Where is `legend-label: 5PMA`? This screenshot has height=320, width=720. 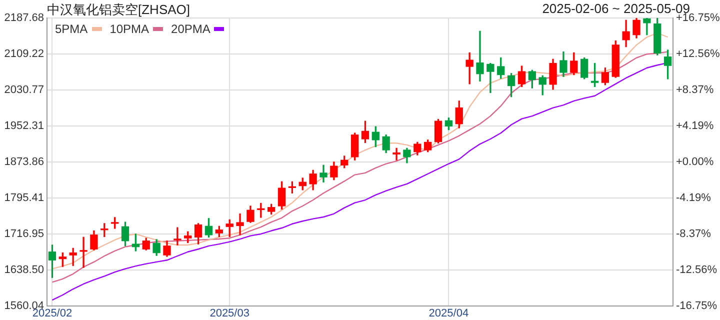
legend-label: 5PMA is located at coordinates (71, 29).